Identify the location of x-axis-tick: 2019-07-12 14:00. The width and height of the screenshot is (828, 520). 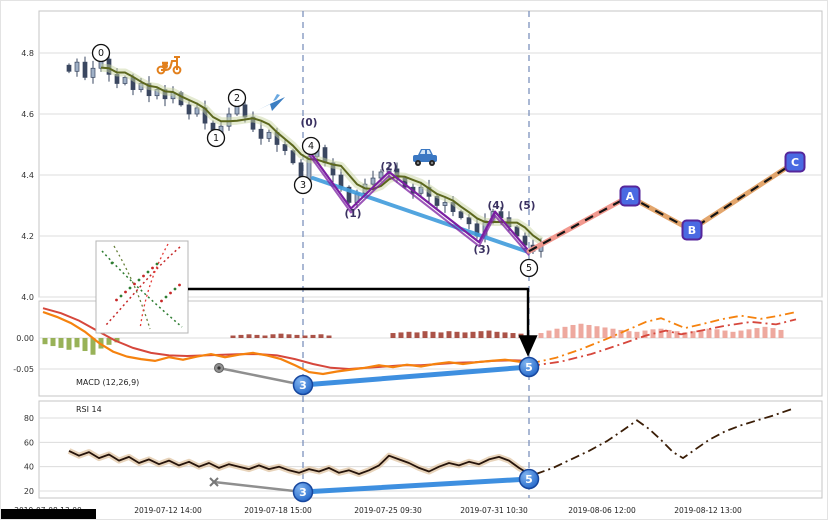
(168, 510).